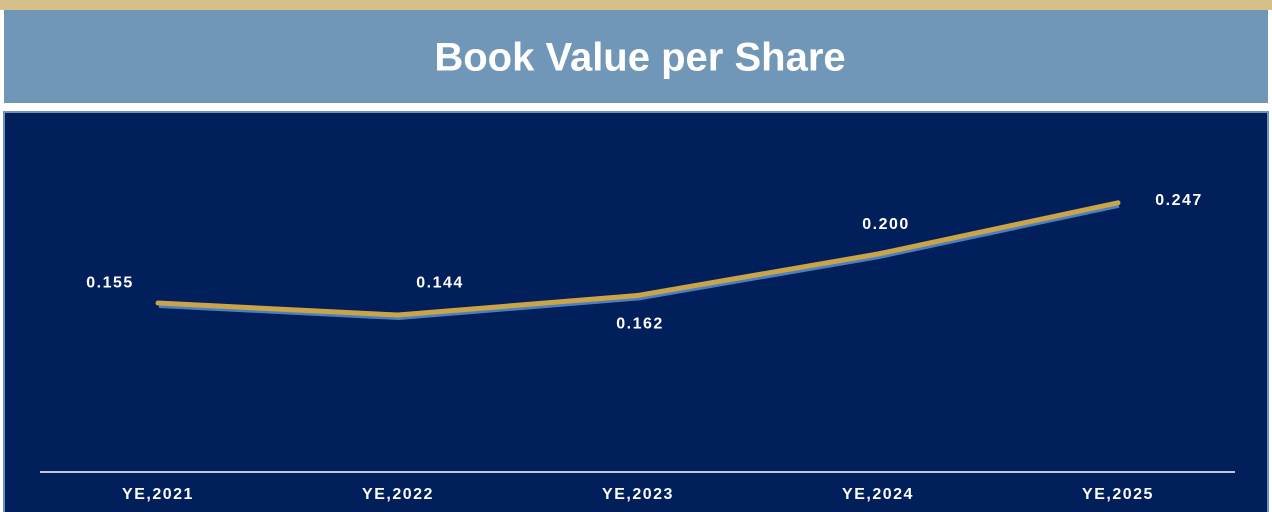  Describe the element at coordinates (639, 58) in the screenshot. I see `chart-title: Book Value per Share` at that location.